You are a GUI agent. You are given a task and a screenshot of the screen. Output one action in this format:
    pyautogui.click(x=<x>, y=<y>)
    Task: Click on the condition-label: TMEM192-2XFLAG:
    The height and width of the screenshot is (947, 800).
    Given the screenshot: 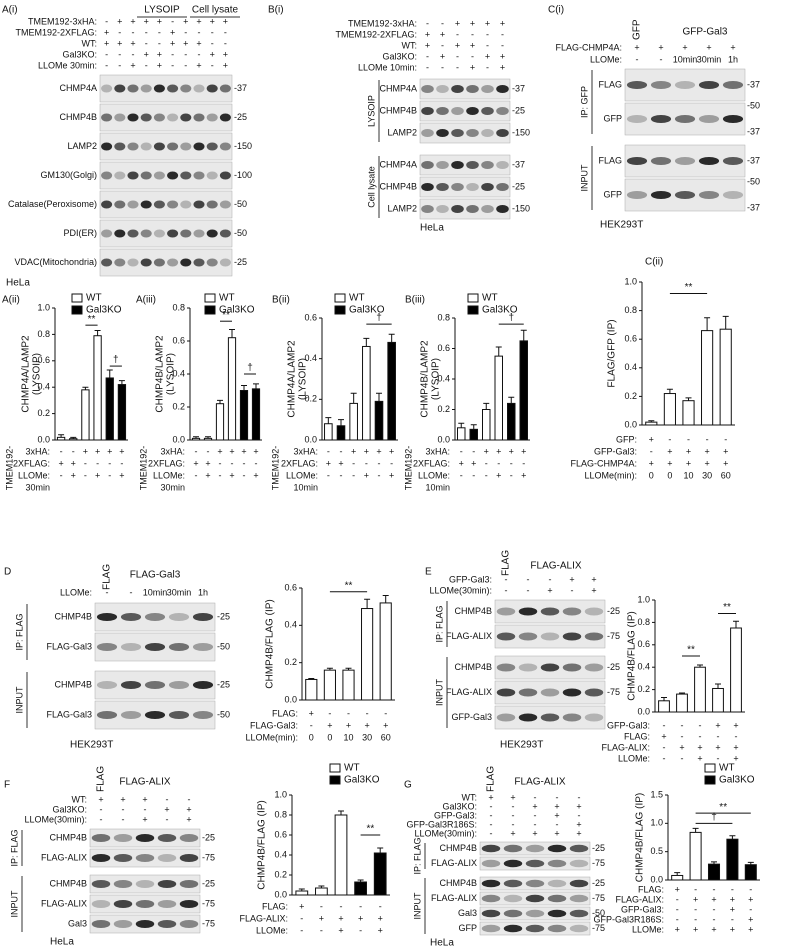 What is the action you would take?
    pyautogui.click(x=376, y=34)
    